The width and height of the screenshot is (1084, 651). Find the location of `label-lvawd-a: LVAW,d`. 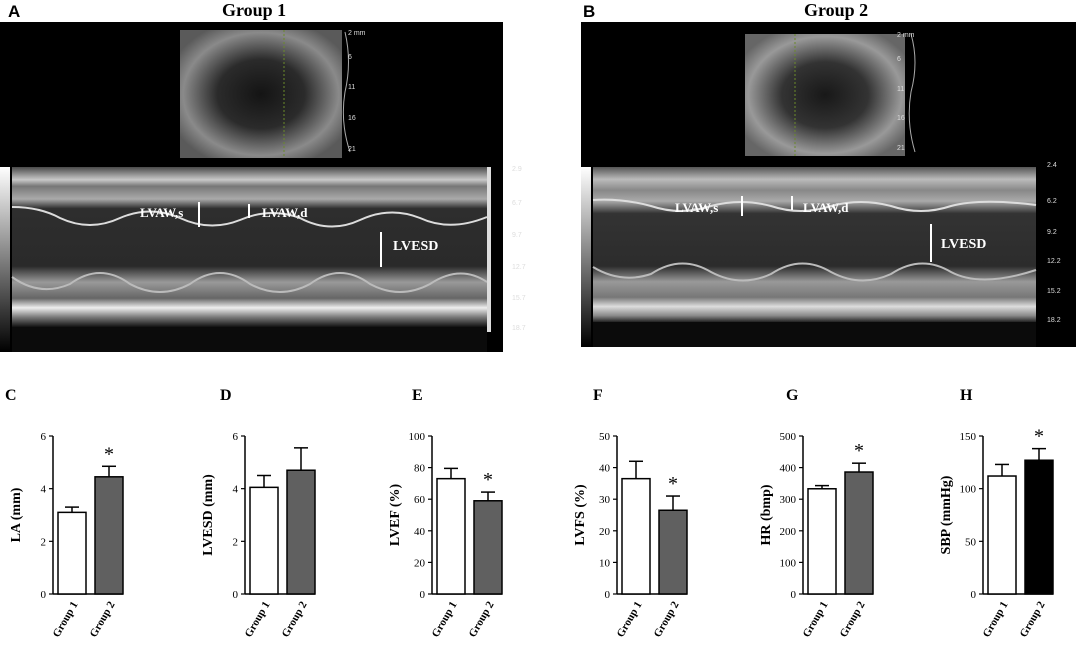

label-lvawd-a: LVAW,d is located at coordinates (285, 212).